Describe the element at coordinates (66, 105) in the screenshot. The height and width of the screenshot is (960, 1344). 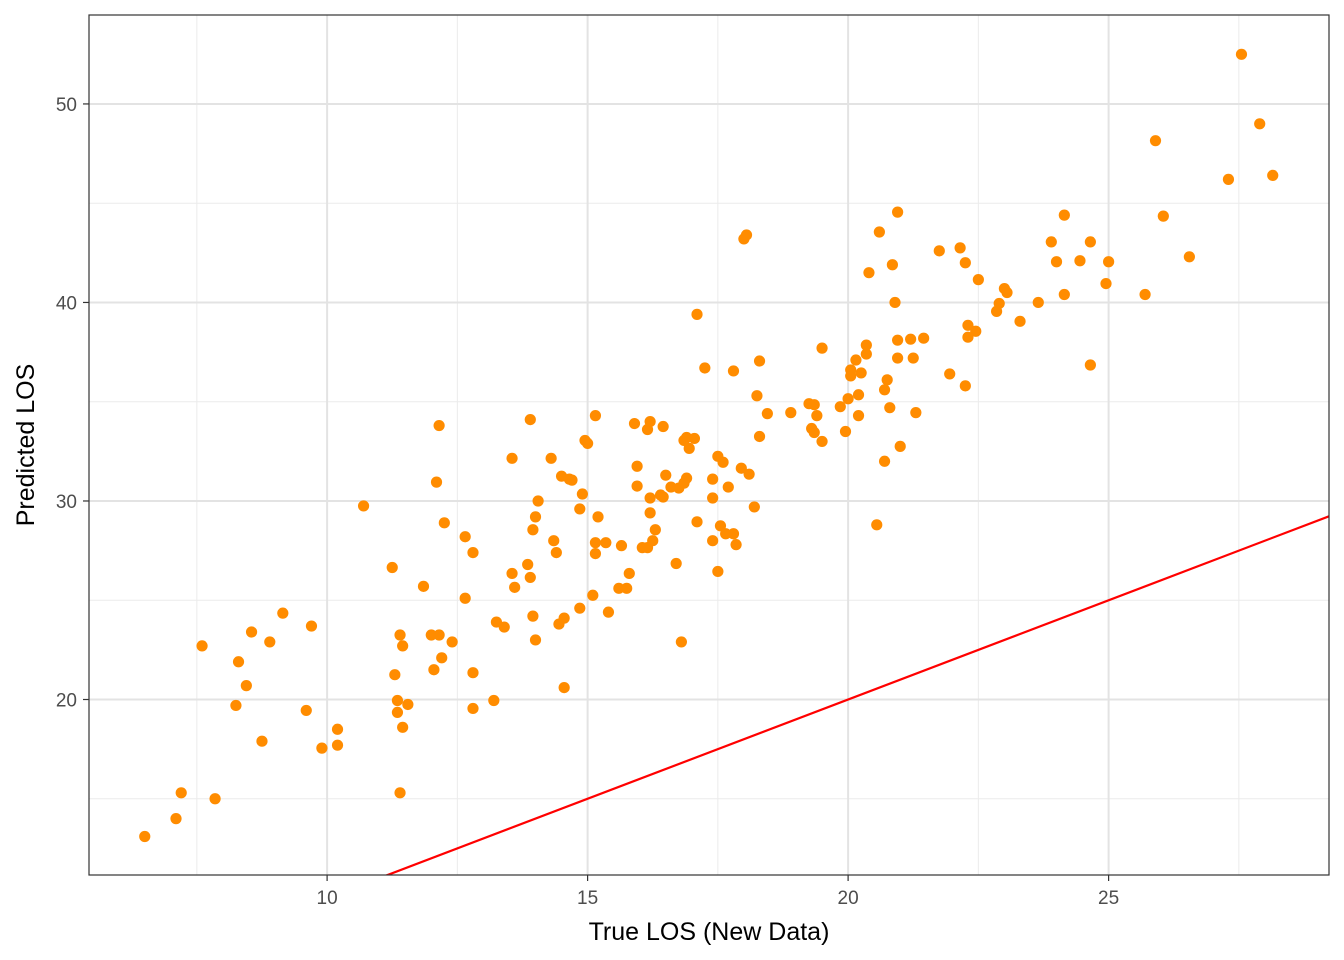
I see `y-tick-label: 50` at that location.